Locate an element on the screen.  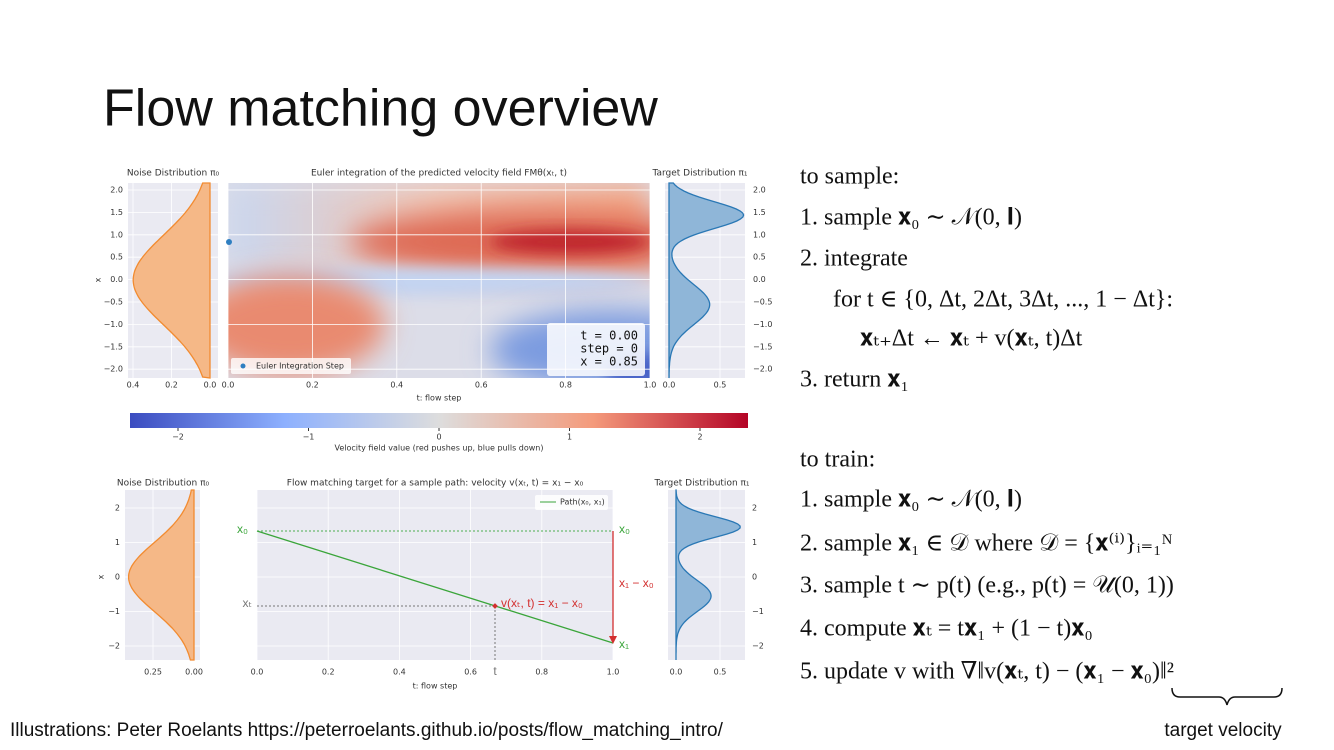
annotation: t is located at coordinates (495, 671).